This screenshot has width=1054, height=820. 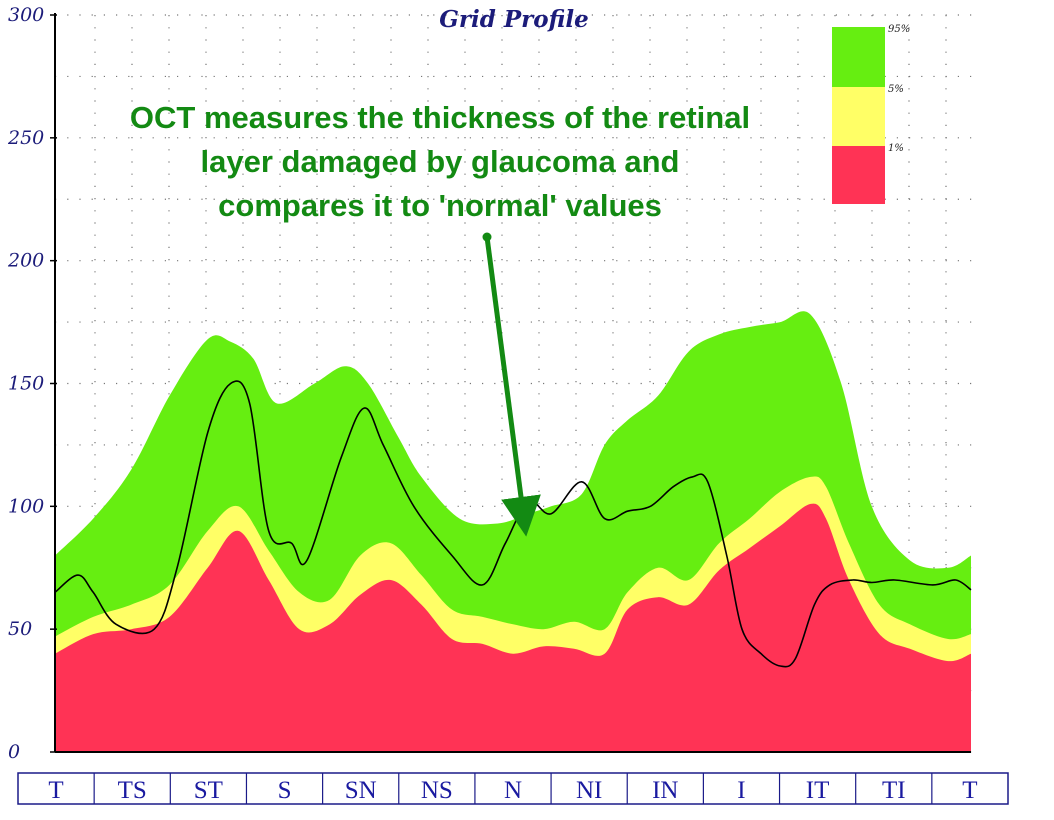 I want to click on sector-label: NS, so click(x=437, y=790).